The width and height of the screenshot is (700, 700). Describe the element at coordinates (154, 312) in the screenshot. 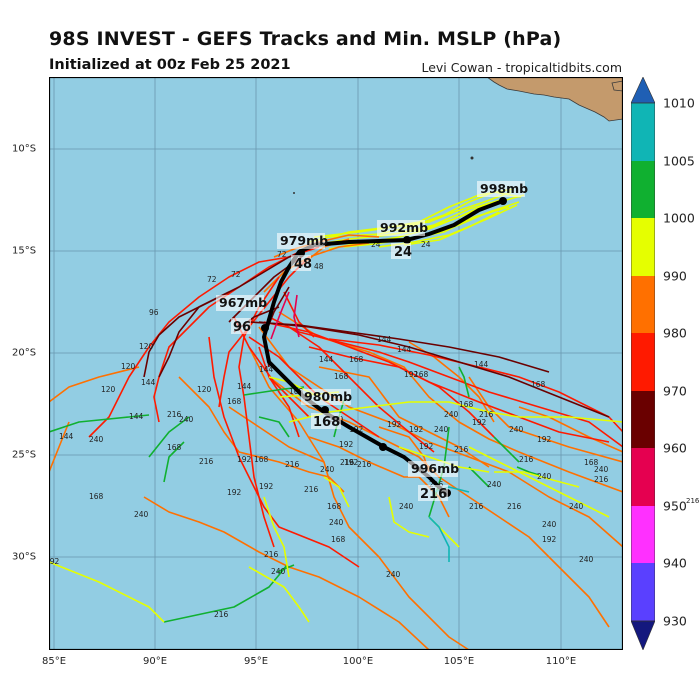

I see `svg-text: 96` at that location.